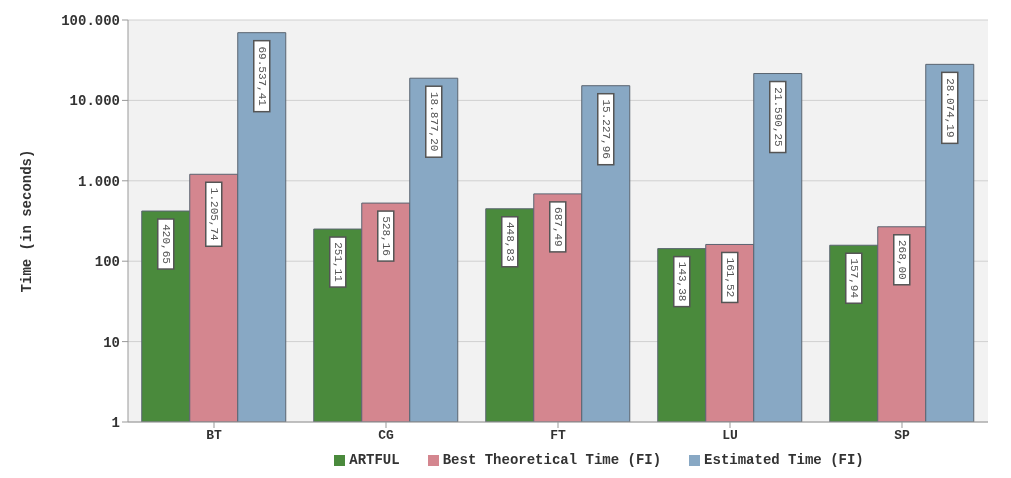 This screenshot has width=1011, height=478. What do you see at coordinates (213, 214) in the screenshot?
I see `data-label: 1.205,74` at bounding box center [213, 214].